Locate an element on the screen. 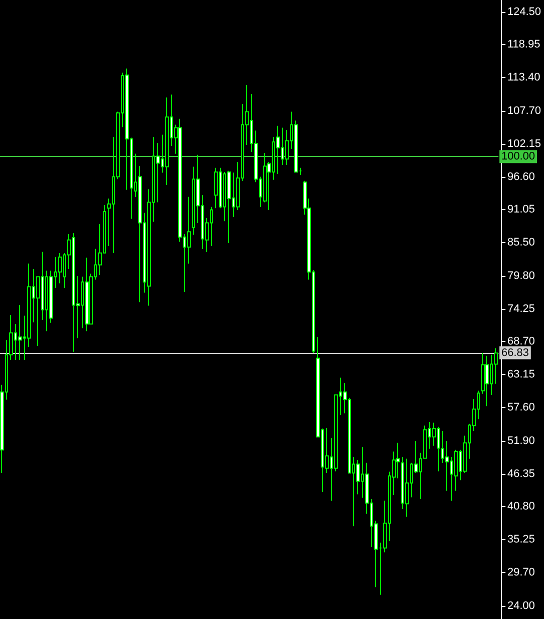 This screenshot has width=544, height=619. y-tick-label: 51.90 is located at coordinates (521, 441).